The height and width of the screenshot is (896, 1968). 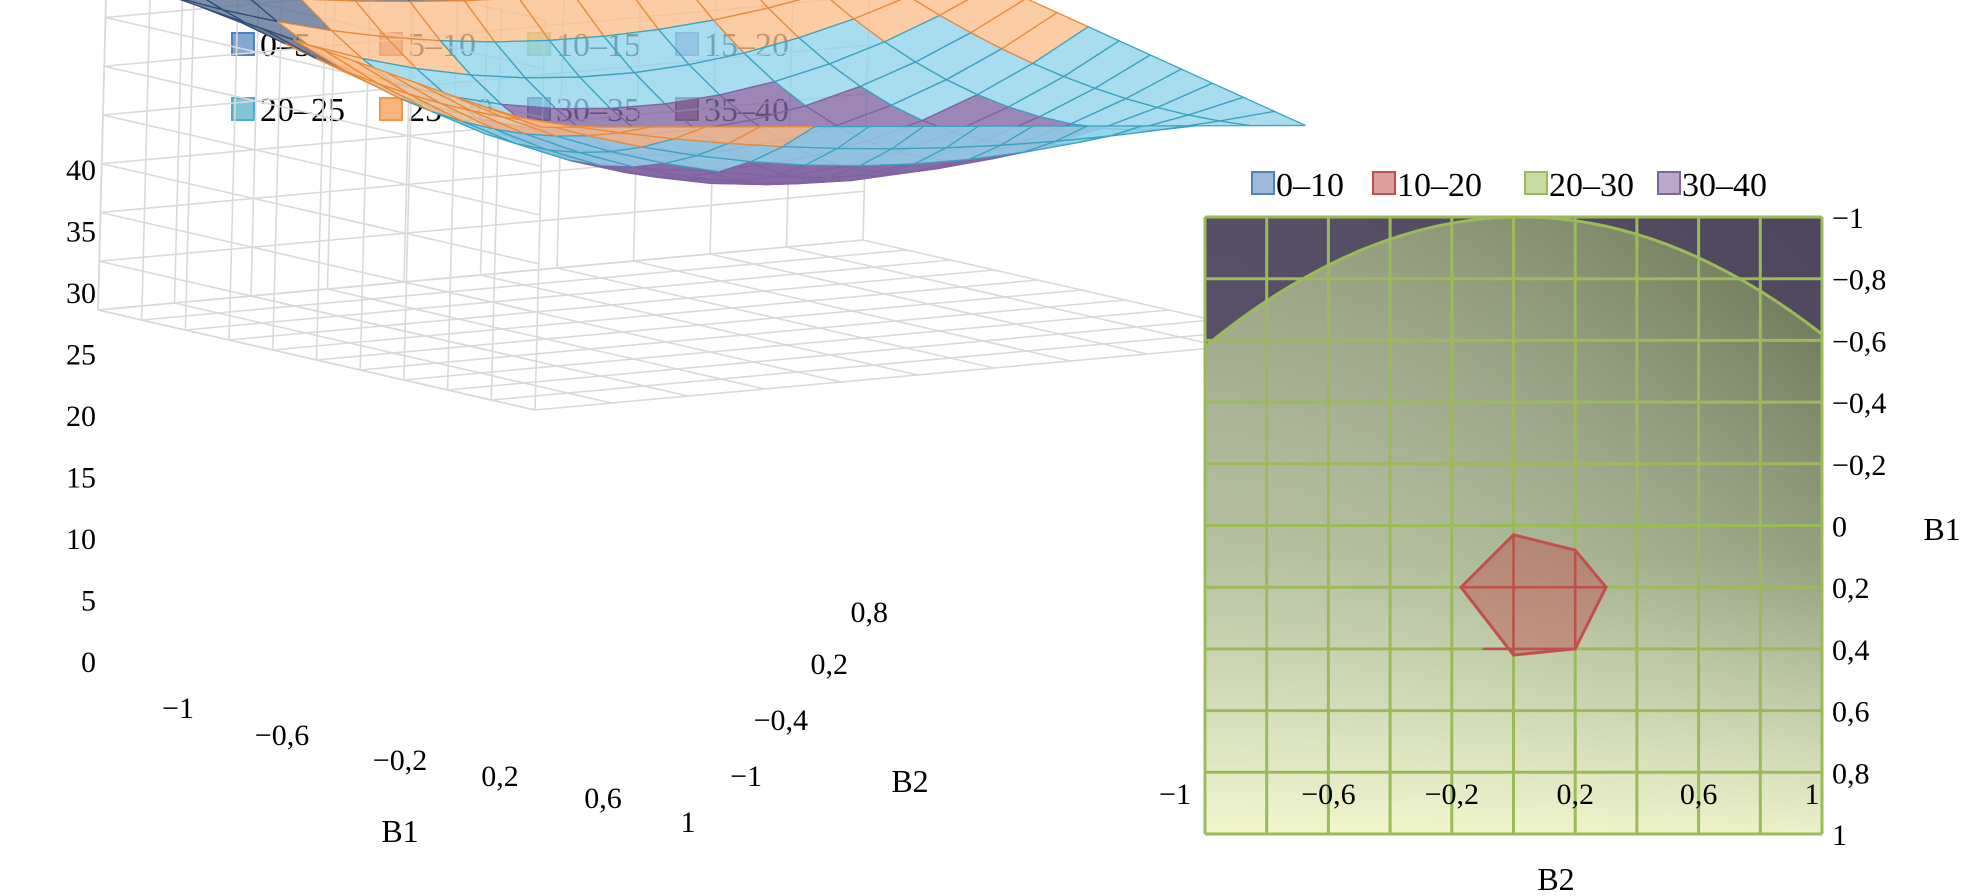 I want to click on x-tick-label: −0,6, so click(x=282, y=735).